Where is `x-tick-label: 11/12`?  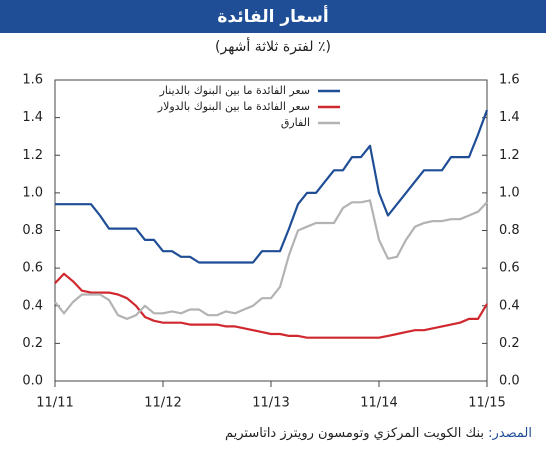
x-tick-label: 11/12 is located at coordinates (162, 403).